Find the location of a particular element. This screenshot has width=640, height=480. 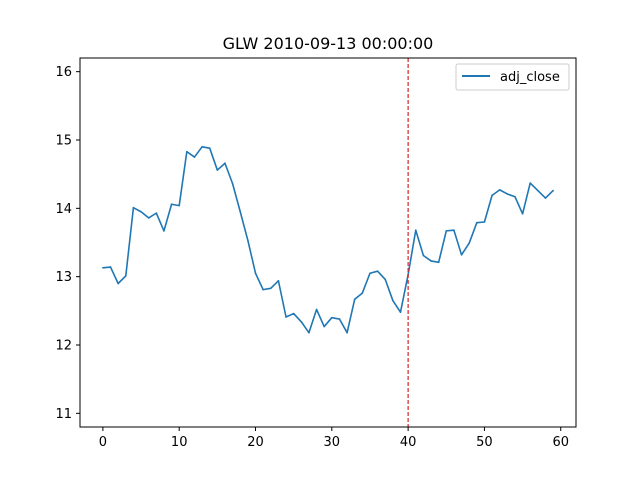

x-tick-label: 10 is located at coordinates (179, 442).